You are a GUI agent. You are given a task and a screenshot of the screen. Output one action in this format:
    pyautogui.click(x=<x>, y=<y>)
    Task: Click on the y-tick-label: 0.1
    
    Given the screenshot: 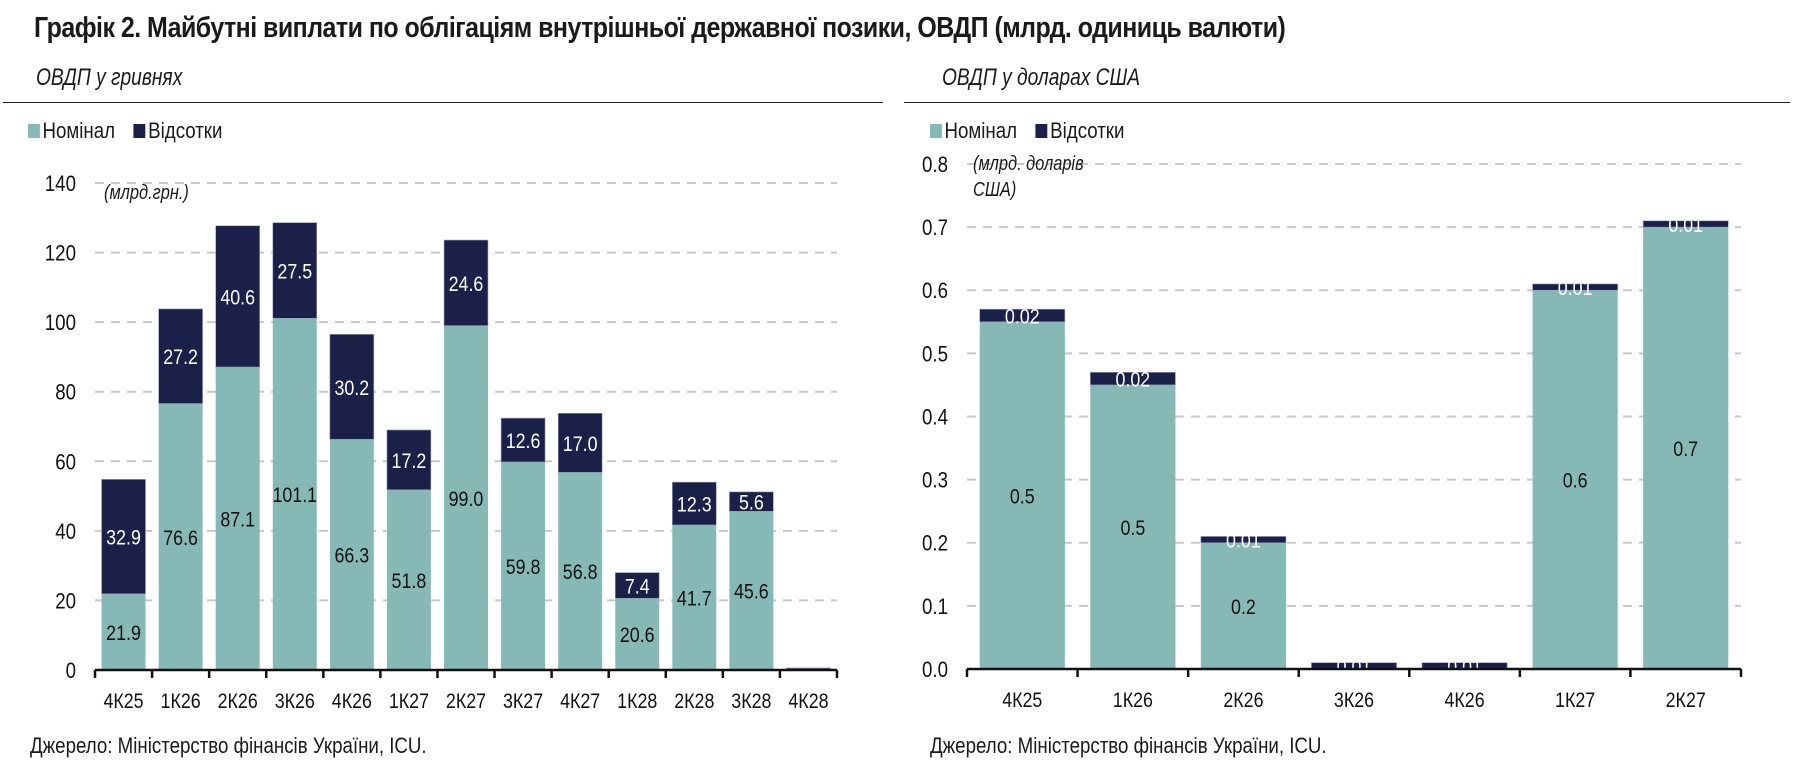 What is the action you would take?
    pyautogui.click(x=935, y=608)
    